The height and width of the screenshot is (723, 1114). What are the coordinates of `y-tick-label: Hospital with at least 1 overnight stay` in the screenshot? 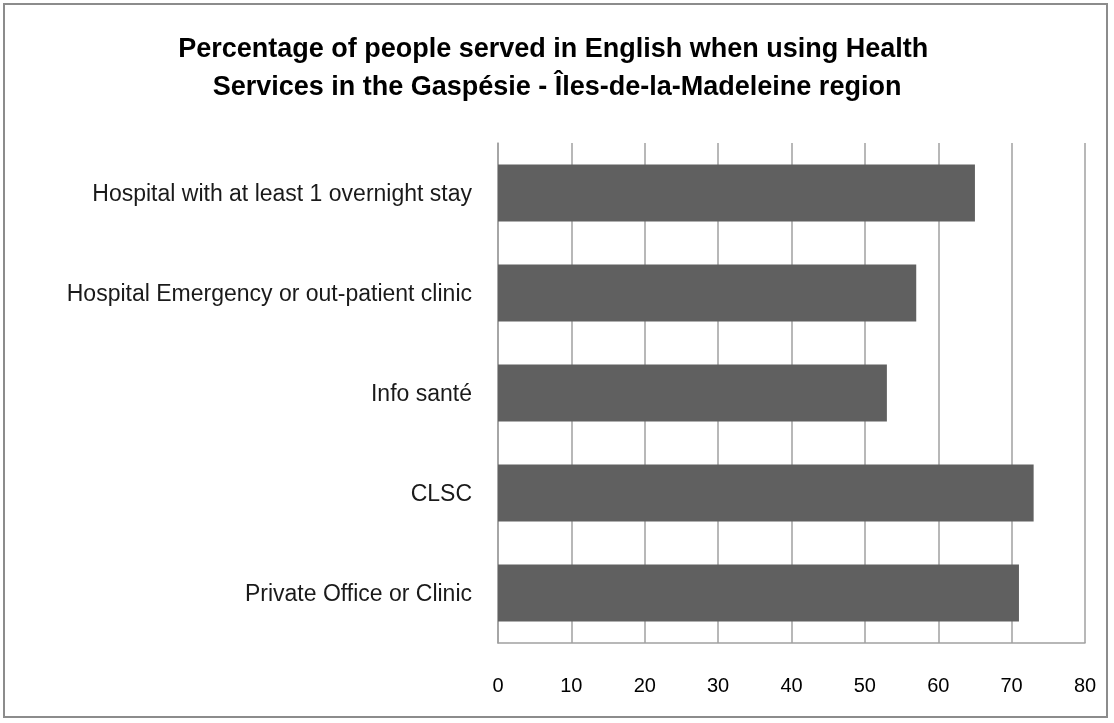 It's located at (282, 193).